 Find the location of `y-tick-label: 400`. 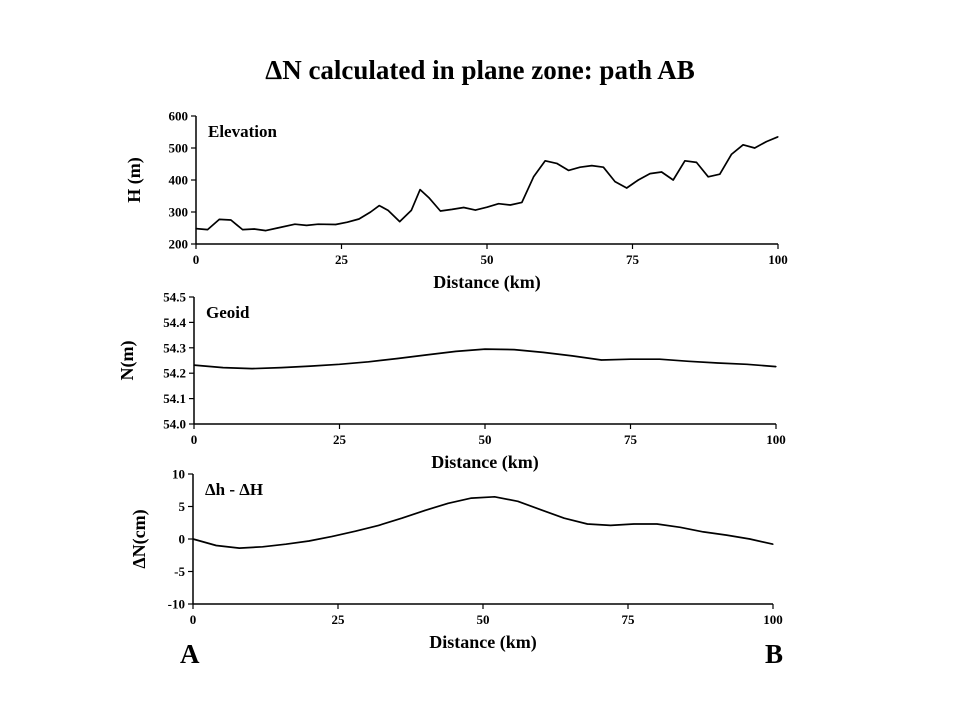

y-tick-label: 400 is located at coordinates (179, 180).